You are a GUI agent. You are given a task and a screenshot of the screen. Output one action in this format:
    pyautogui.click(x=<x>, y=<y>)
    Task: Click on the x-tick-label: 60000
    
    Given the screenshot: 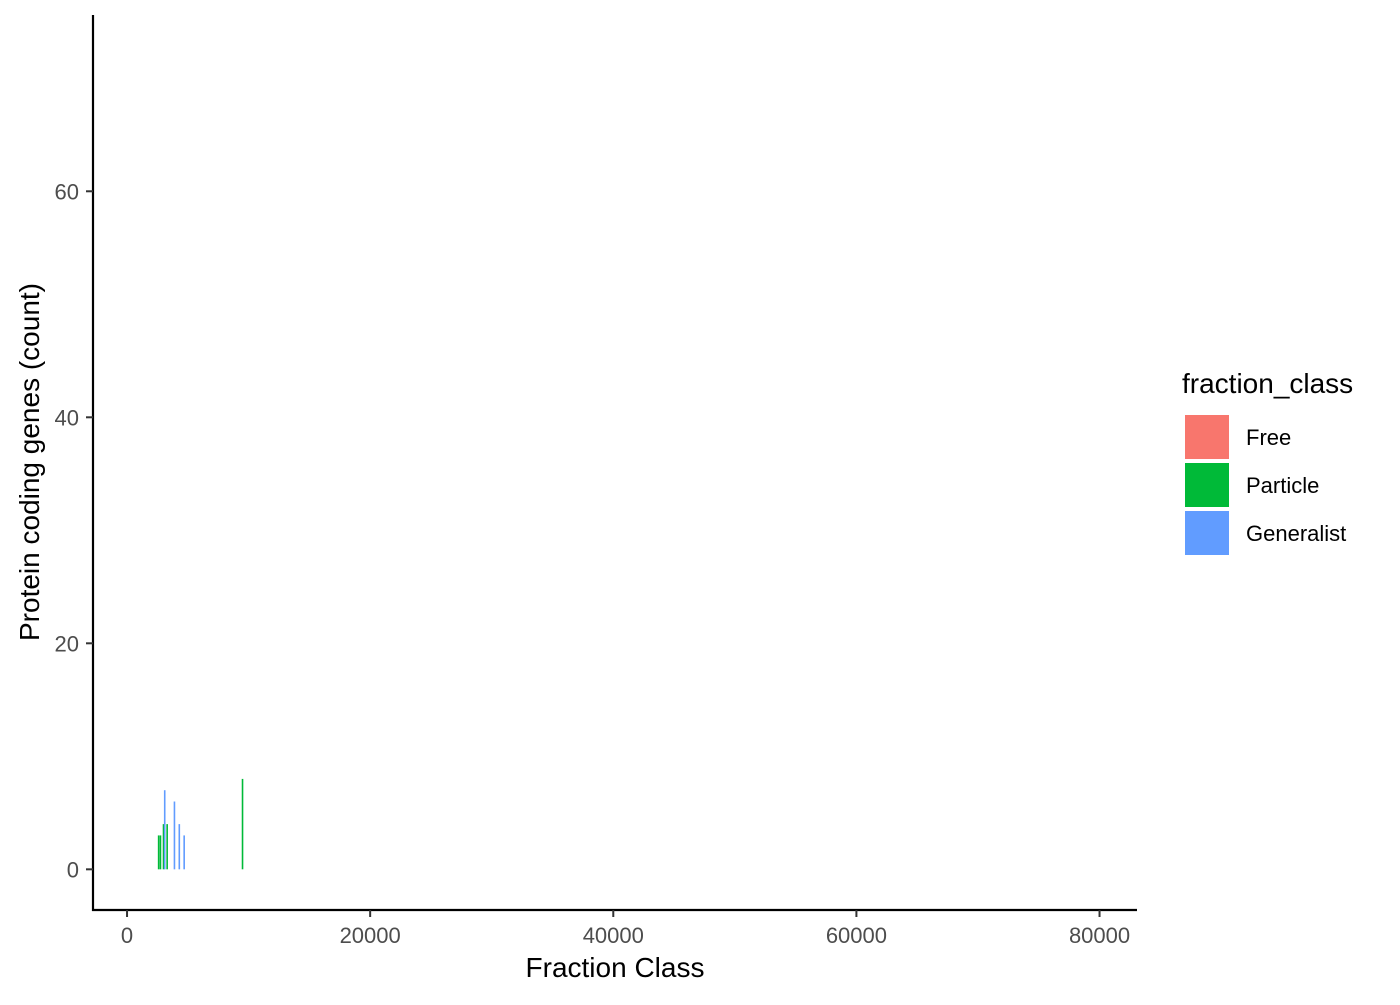 What is the action you would take?
    pyautogui.click(x=856, y=935)
    